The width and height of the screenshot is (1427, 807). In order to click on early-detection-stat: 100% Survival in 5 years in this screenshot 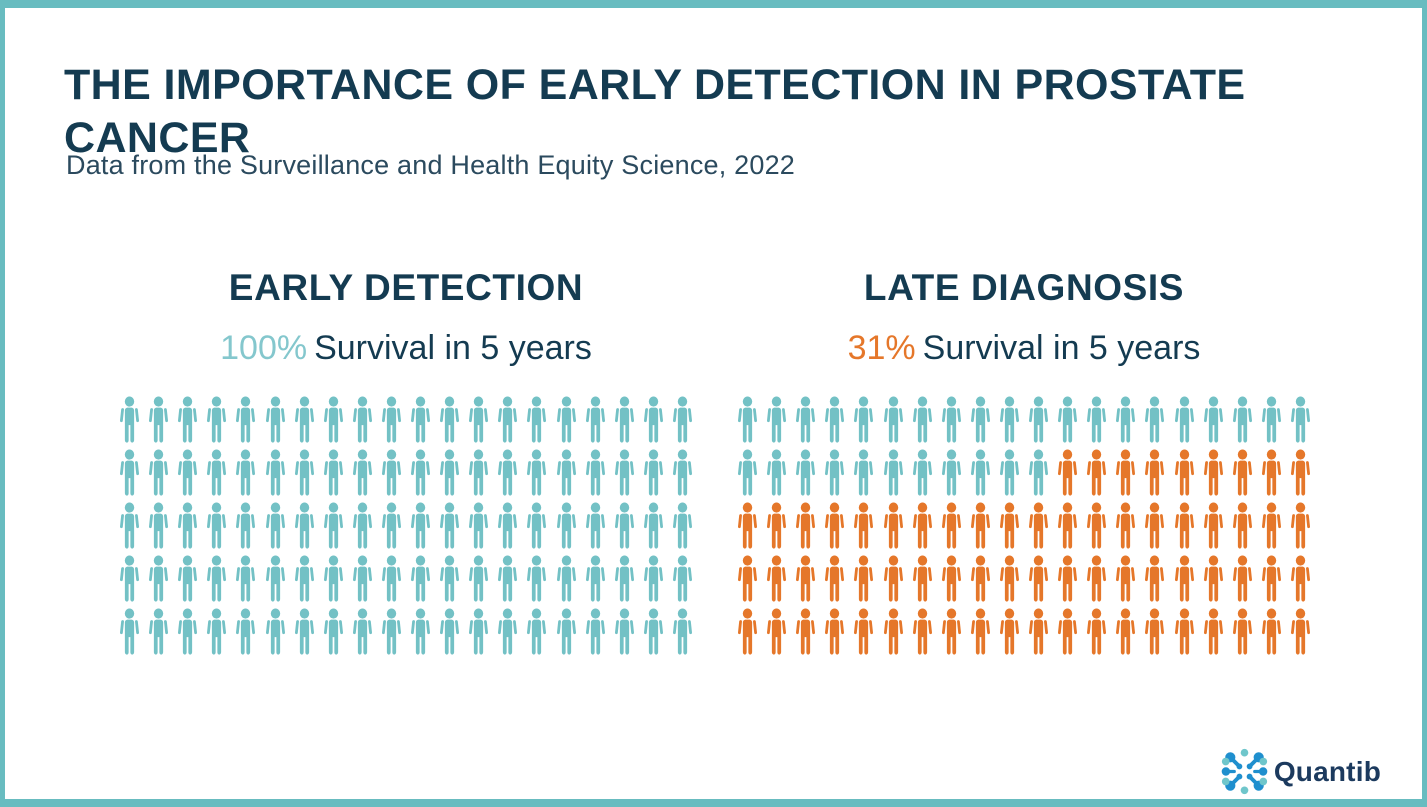, I will do `click(406, 348)`.